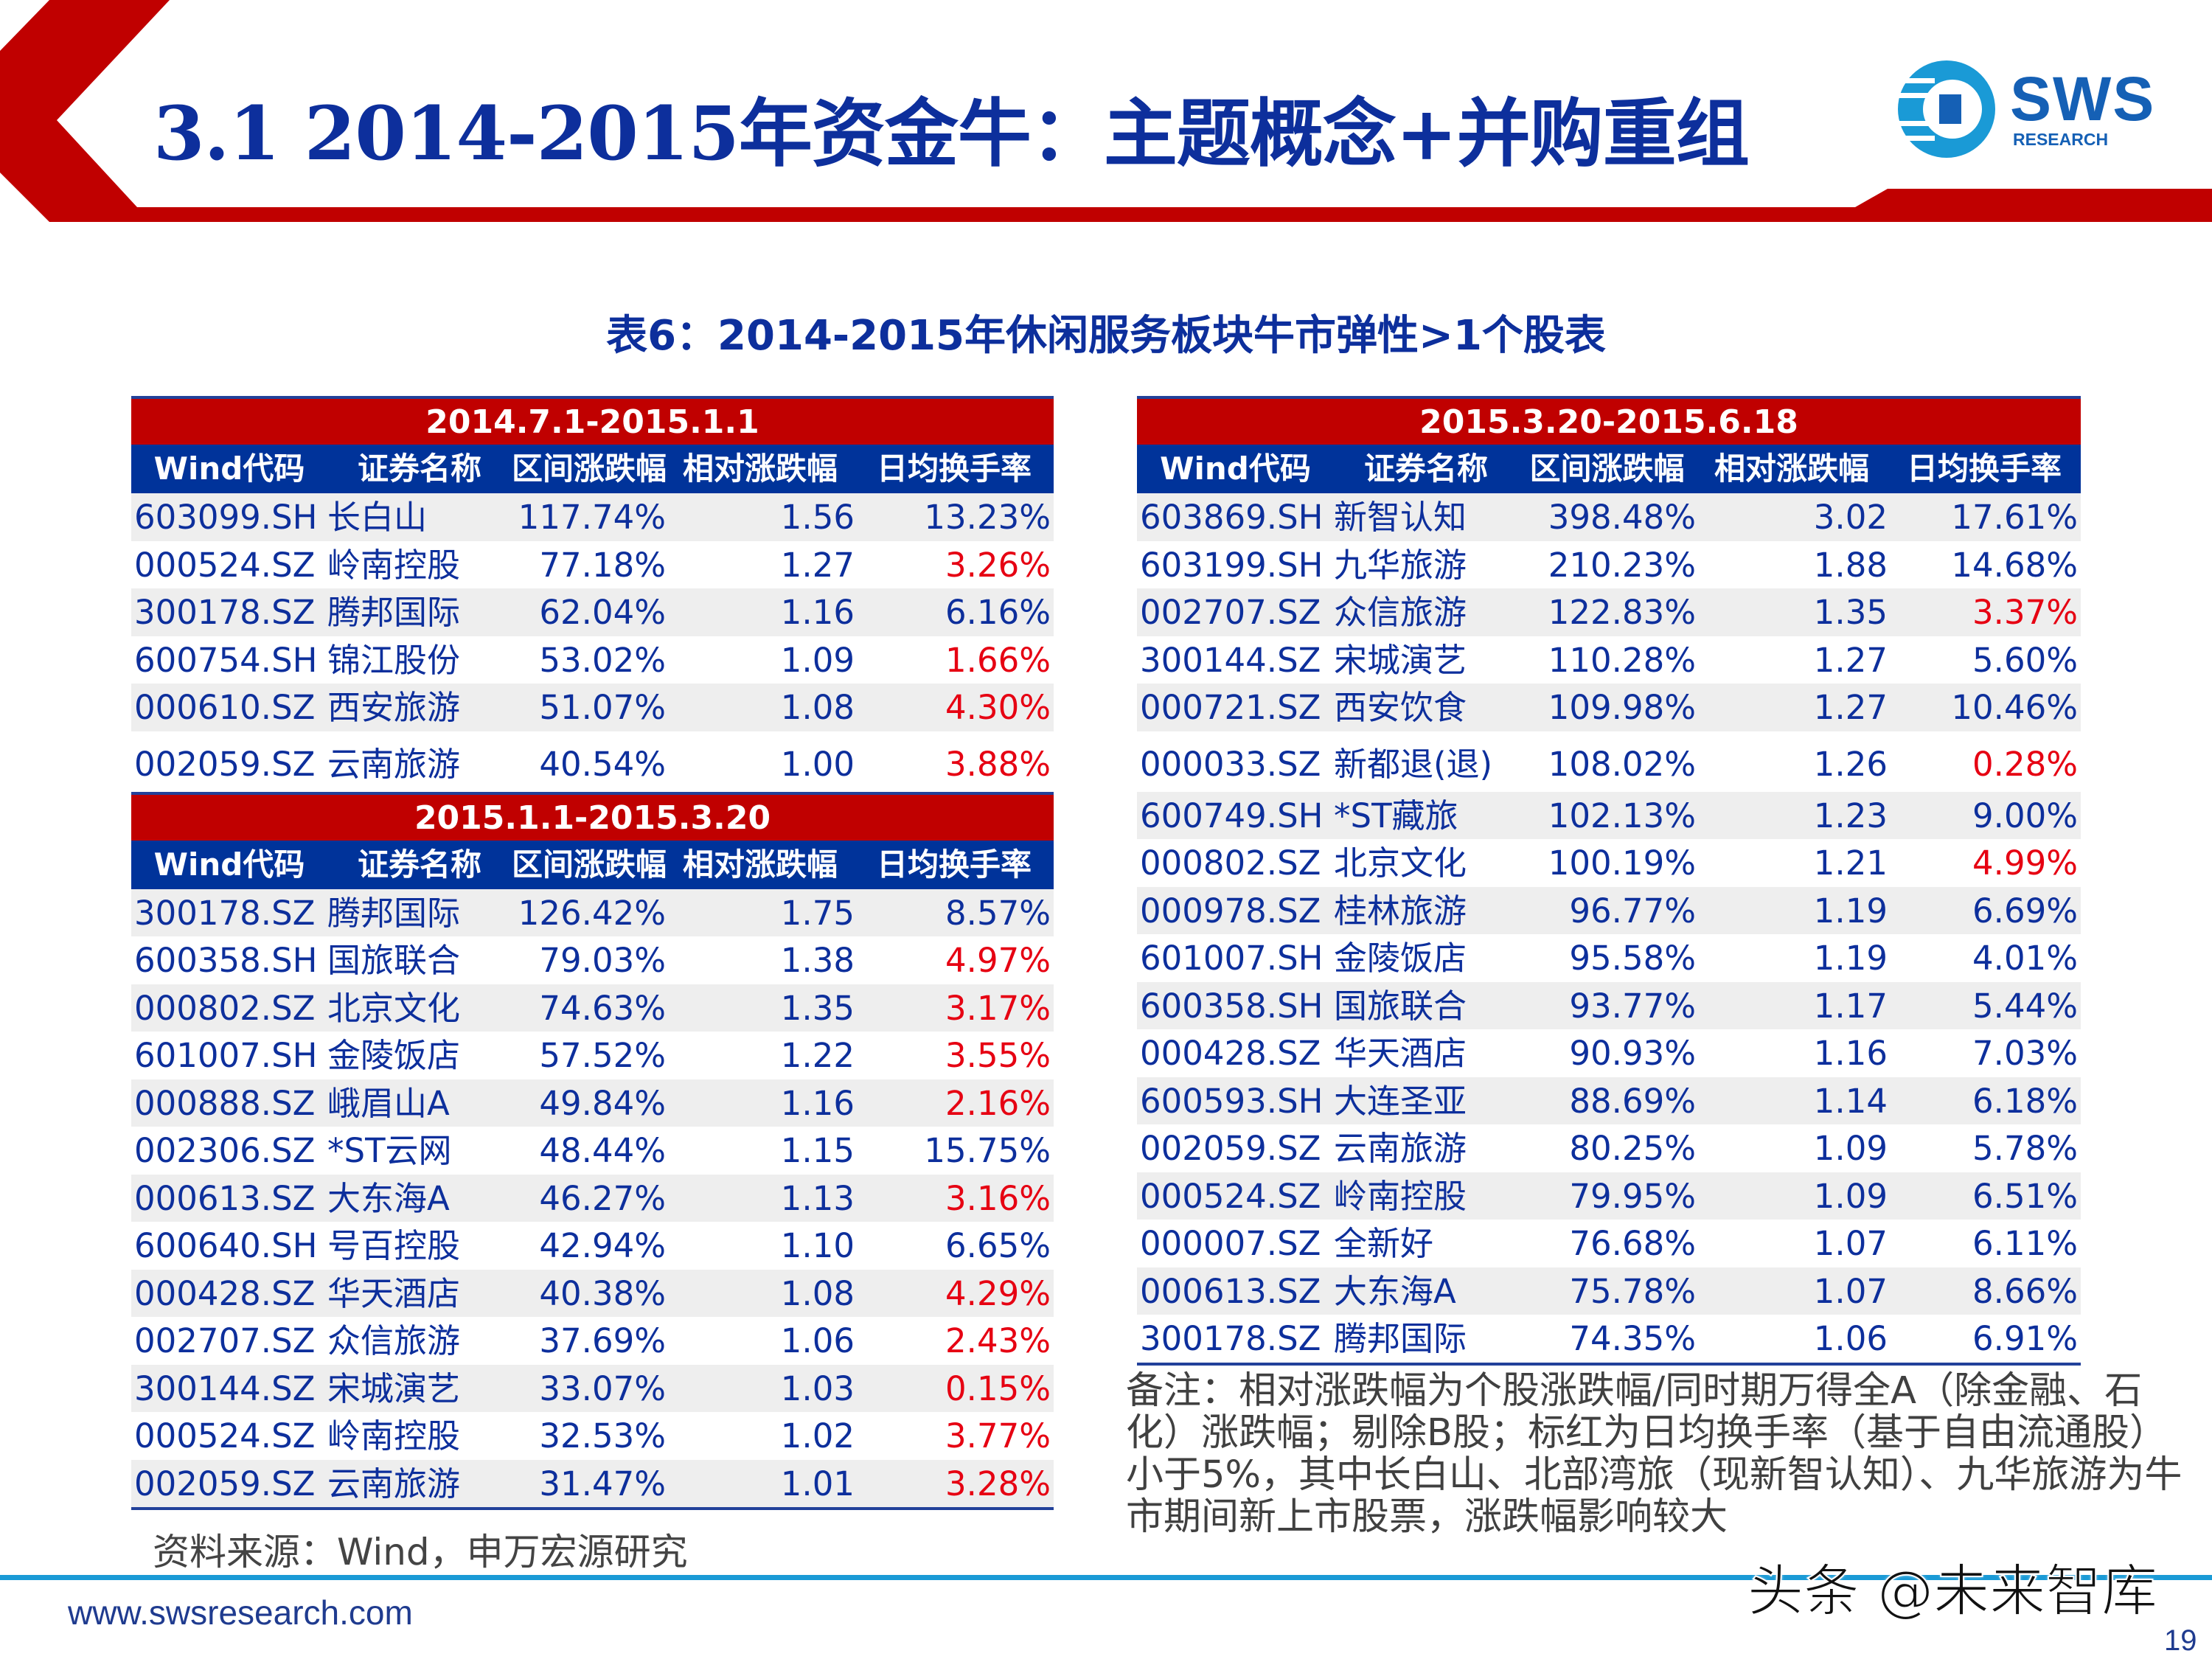 This screenshot has height=1659, width=2212. What do you see at coordinates (1400, 660) in the screenshot?
I see `cell-name: 宋城演艺` at bounding box center [1400, 660].